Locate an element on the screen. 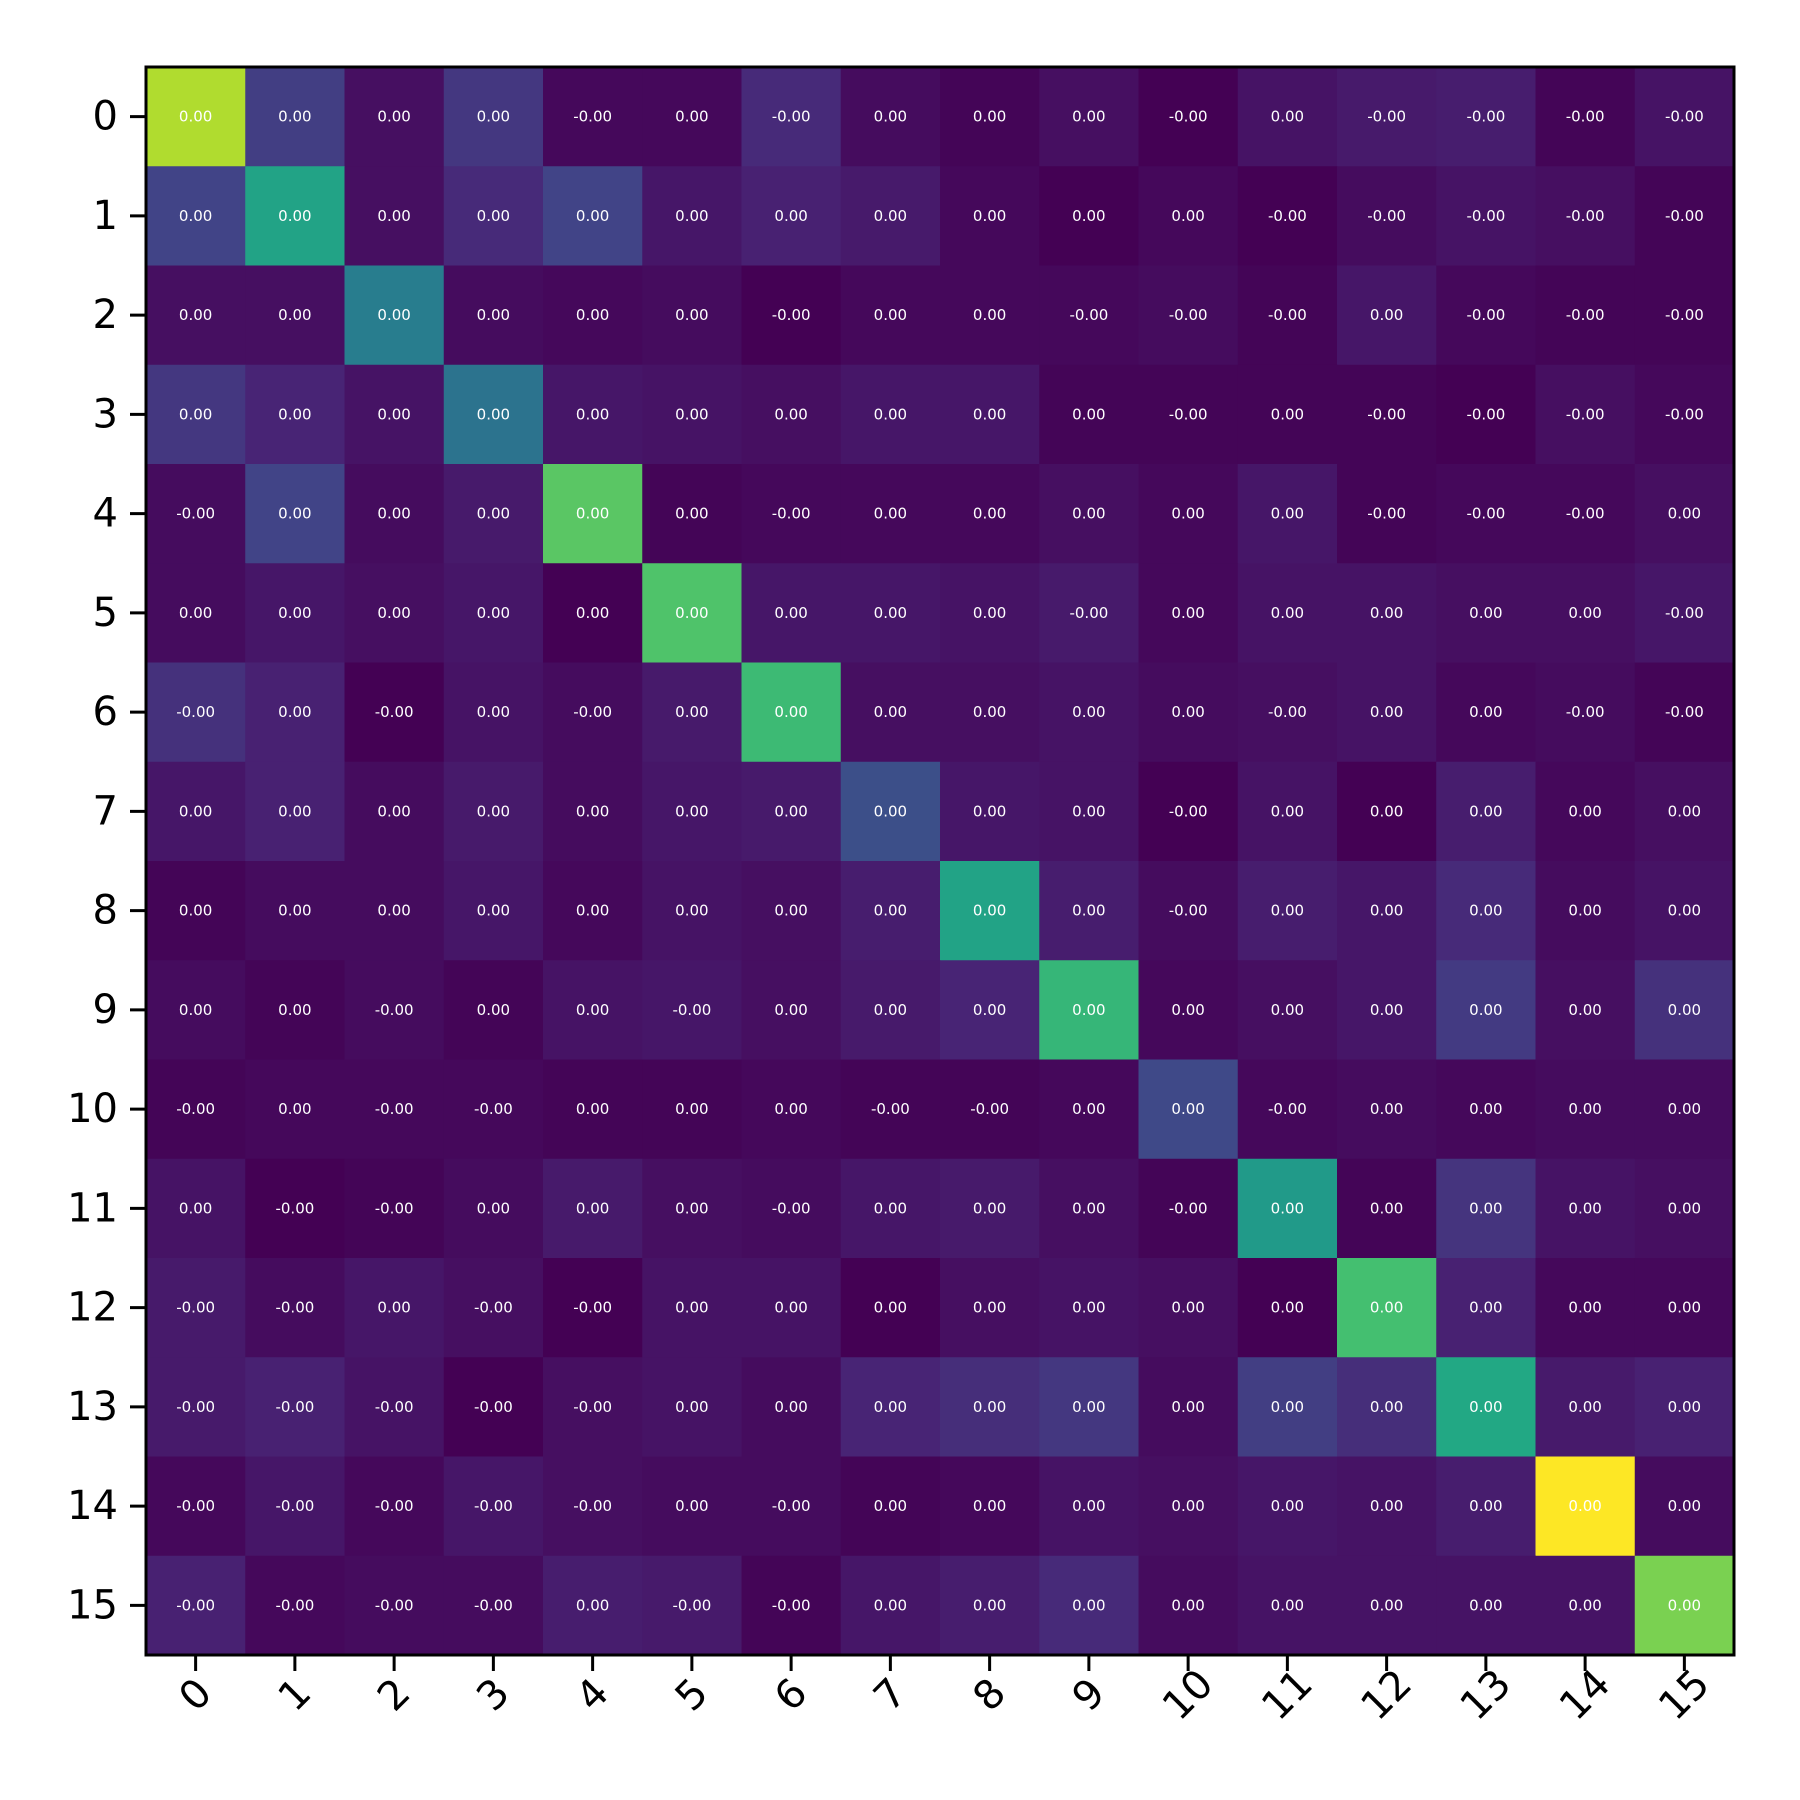 The height and width of the screenshot is (1800, 1800). x-axis: 0 1 2 3 4 5 6 7 8 9 10 11 12 13 14 15 is located at coordinates (944, 1692).